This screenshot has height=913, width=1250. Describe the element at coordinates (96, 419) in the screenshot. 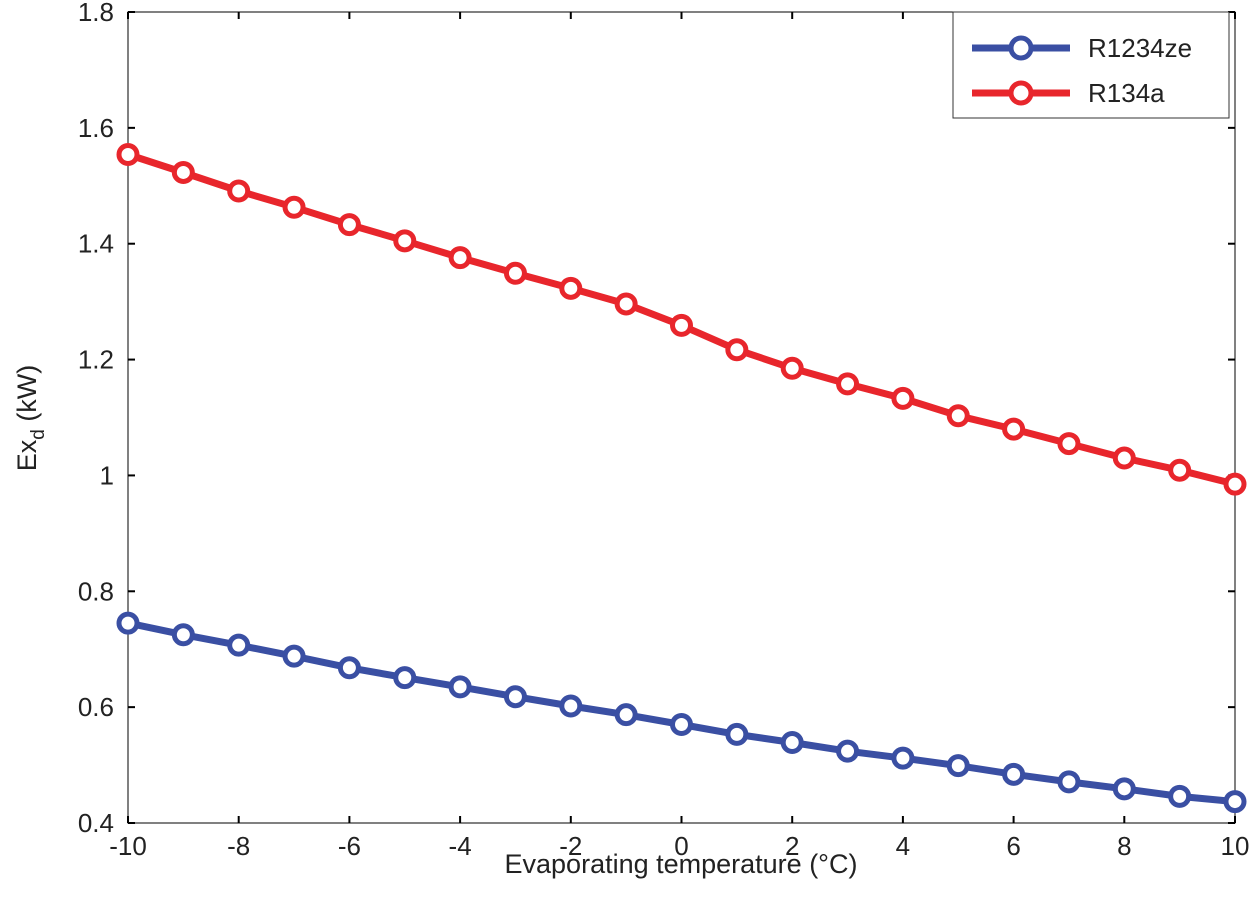

I see `y-tick-labels: 0.4 0.6 0.8 1 1.2 1.4 1.6 1.8` at that location.